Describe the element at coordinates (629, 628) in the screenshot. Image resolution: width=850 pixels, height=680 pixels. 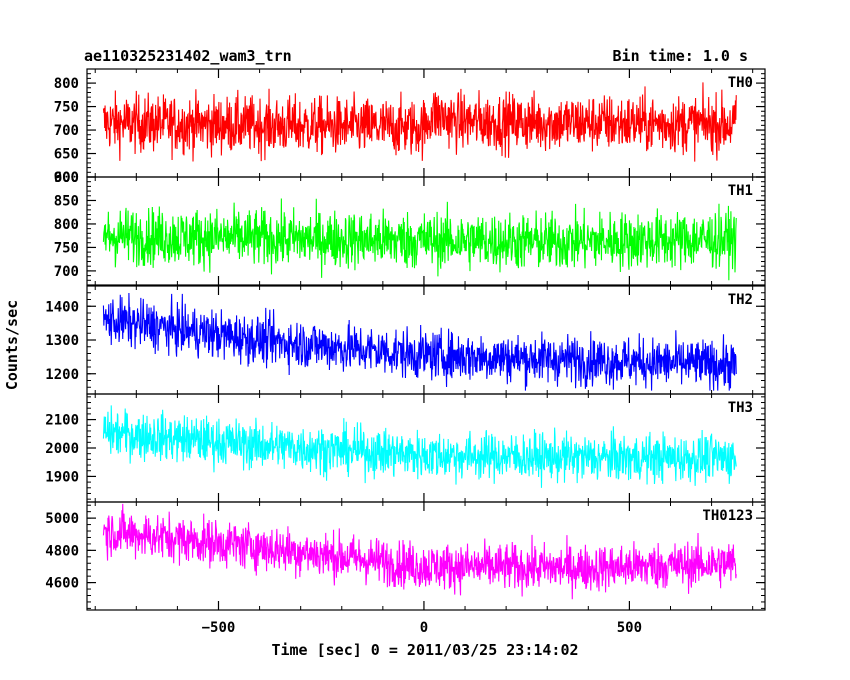
I see `x-tick-label: 500` at that location.